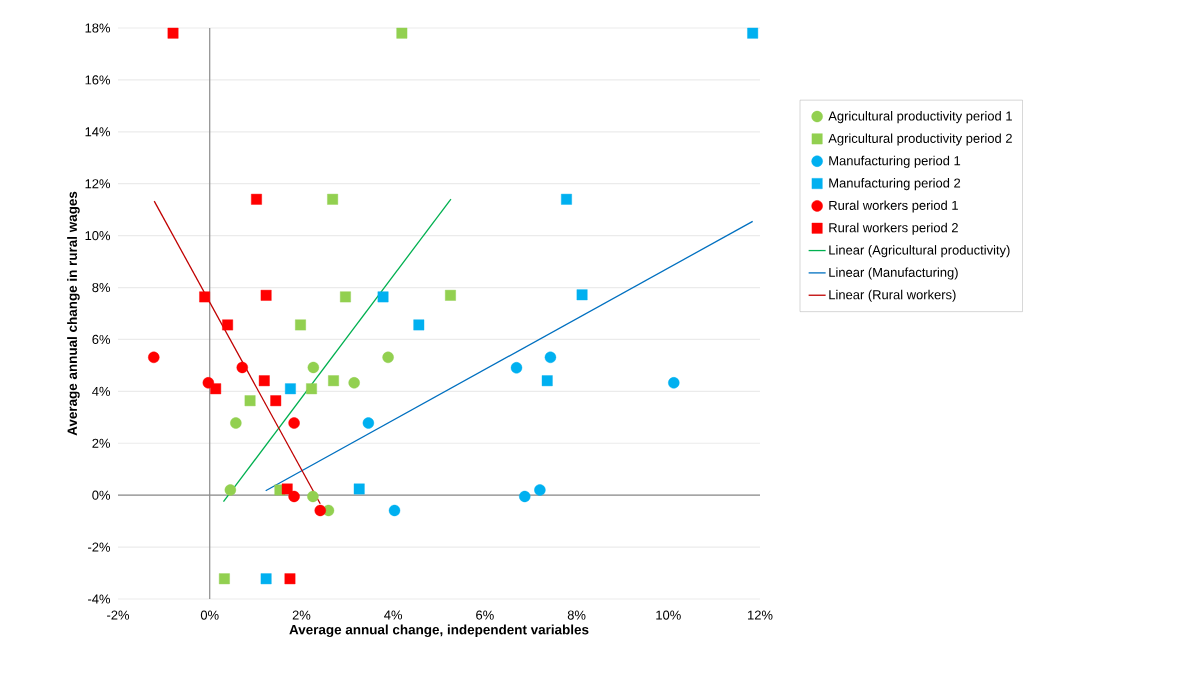 The height and width of the screenshot is (678, 1190). Describe the element at coordinates (98, 28) in the screenshot. I see `y-tick-label: 18%` at that location.